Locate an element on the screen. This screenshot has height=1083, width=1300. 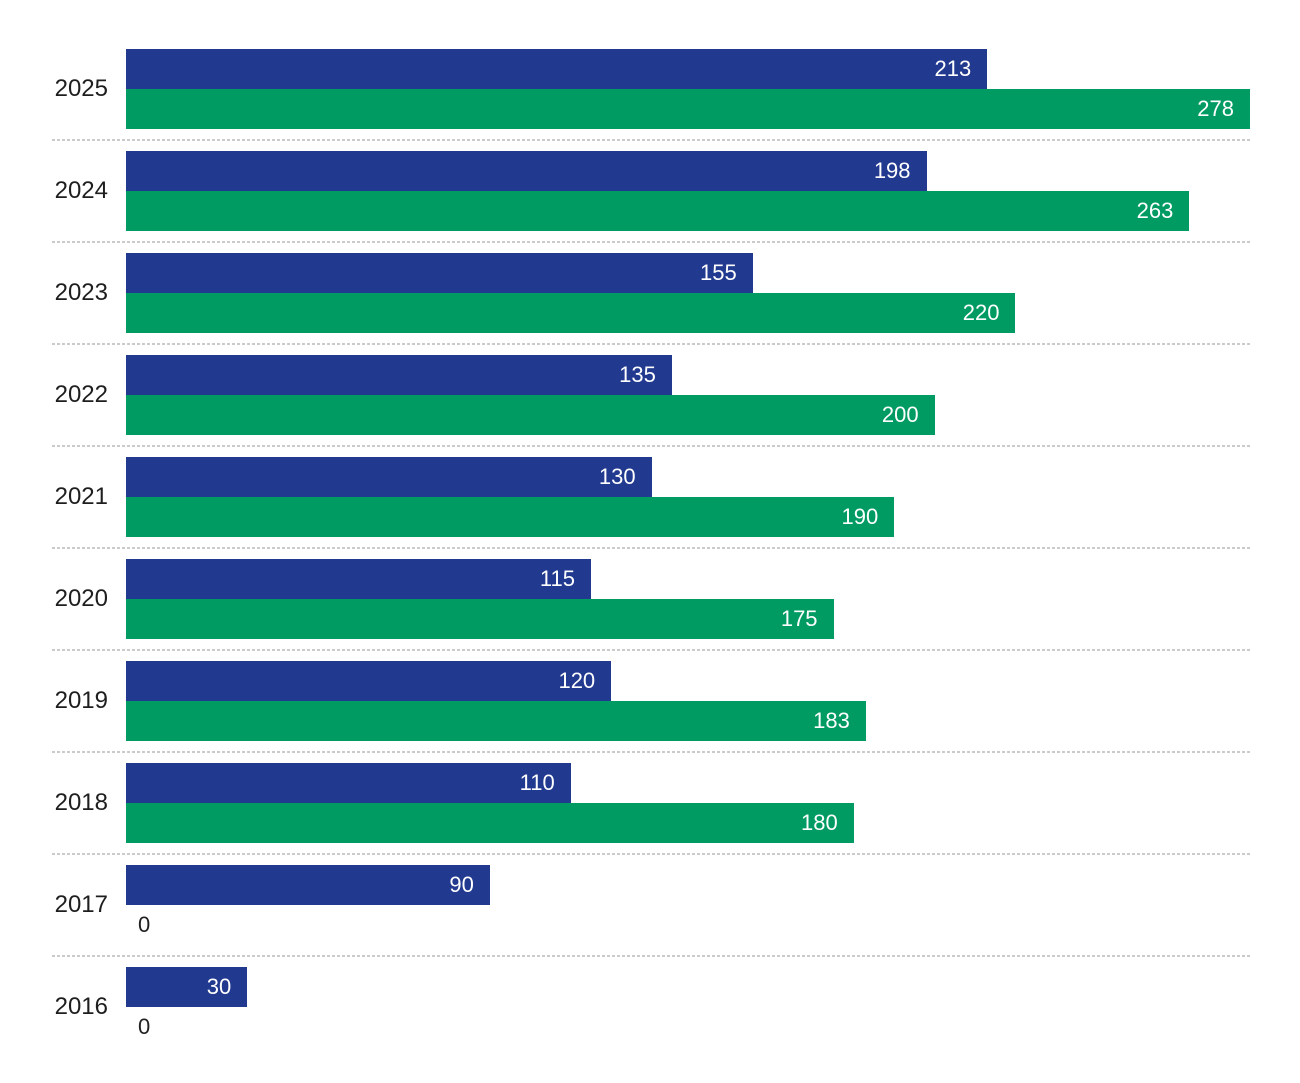
value-label-blue: 130 is located at coordinates (617, 476).